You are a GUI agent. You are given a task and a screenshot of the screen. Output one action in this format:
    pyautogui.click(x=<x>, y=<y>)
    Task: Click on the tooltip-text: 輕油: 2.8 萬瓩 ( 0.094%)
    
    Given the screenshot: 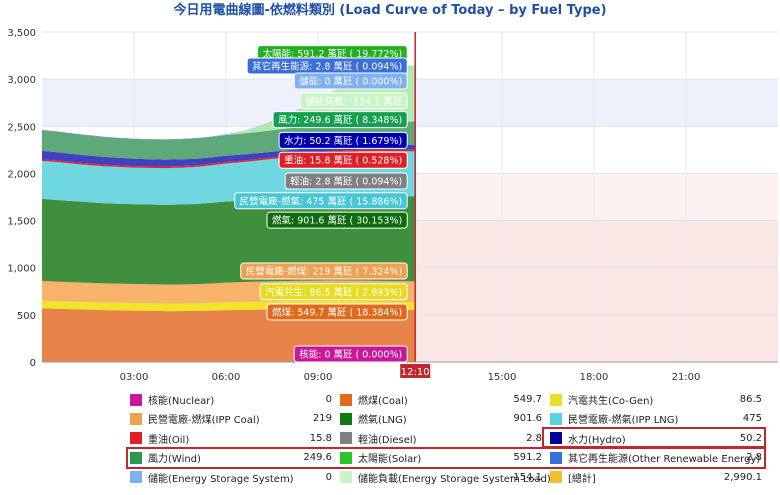 What is the action you would take?
    pyautogui.click(x=346, y=181)
    